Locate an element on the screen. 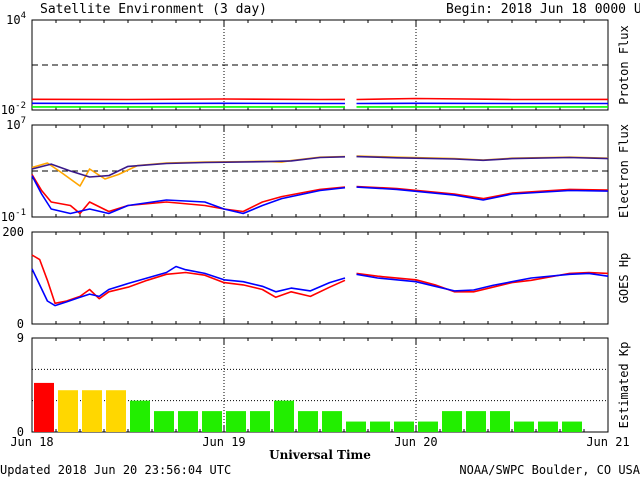 This screenshot has width=640, height=485. electron-series-orange is located at coordinates (188, 171).